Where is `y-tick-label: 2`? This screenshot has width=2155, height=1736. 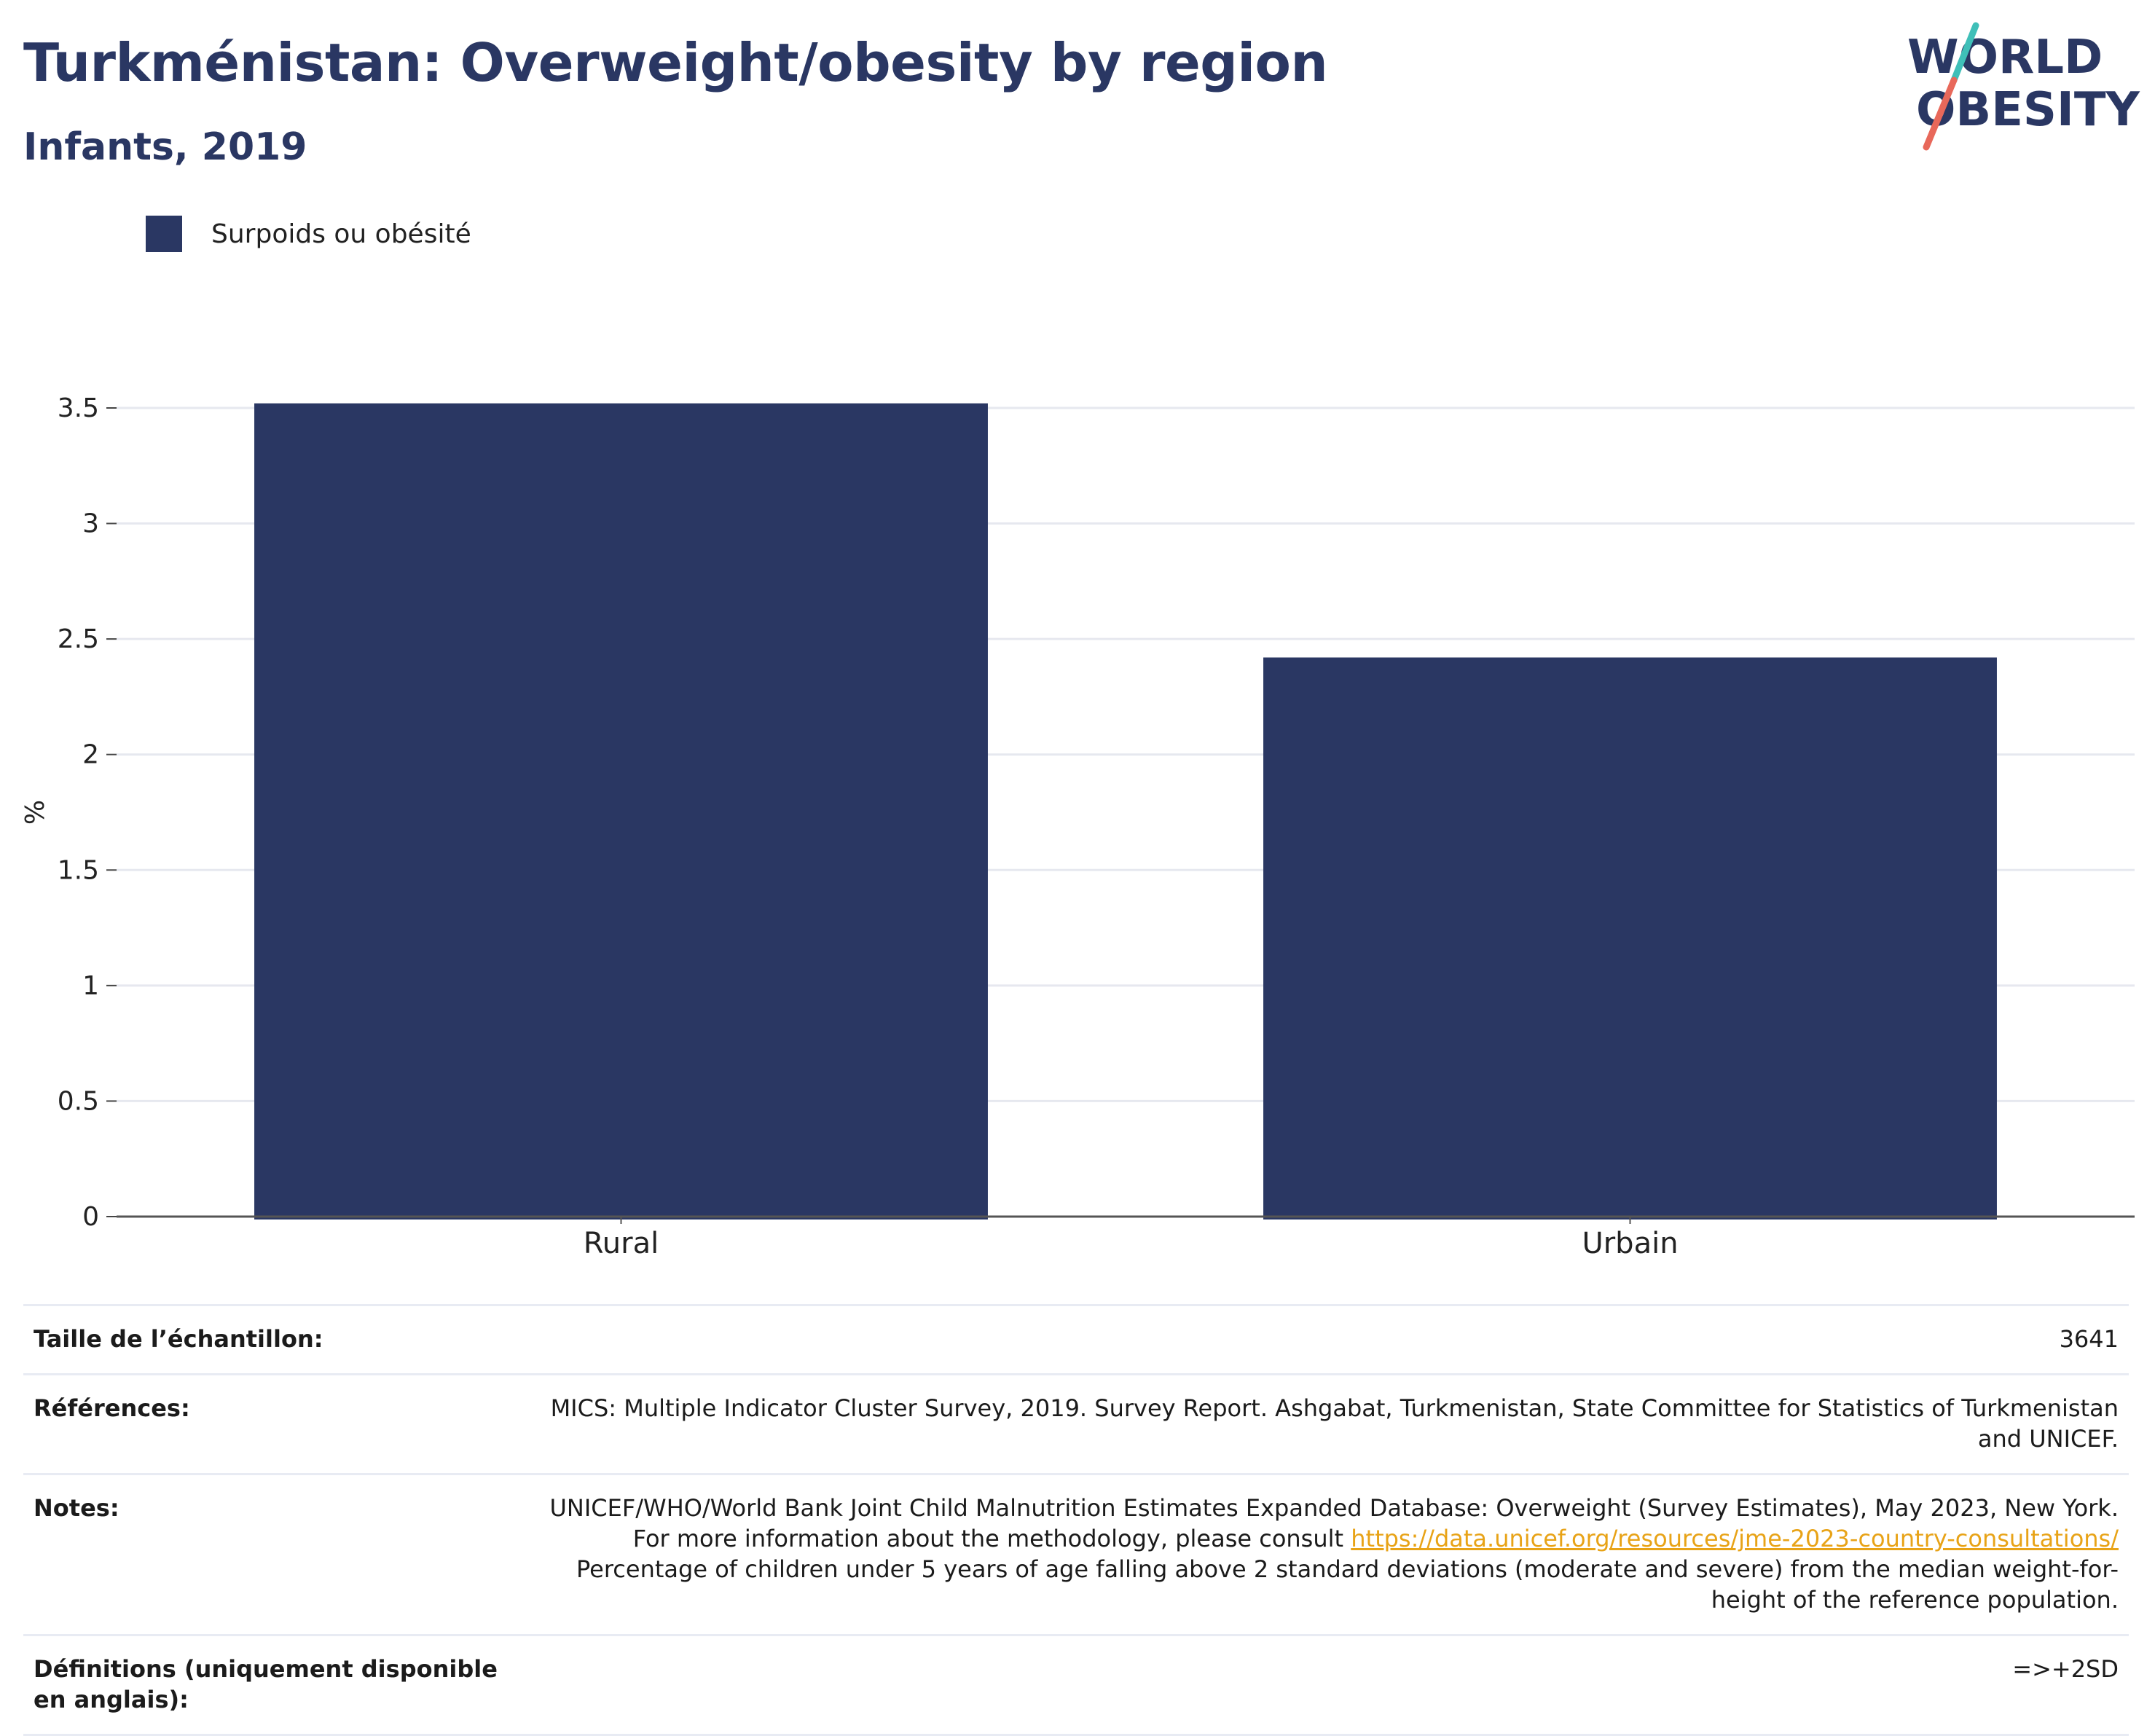 y-tick-label: 2 is located at coordinates (90, 755).